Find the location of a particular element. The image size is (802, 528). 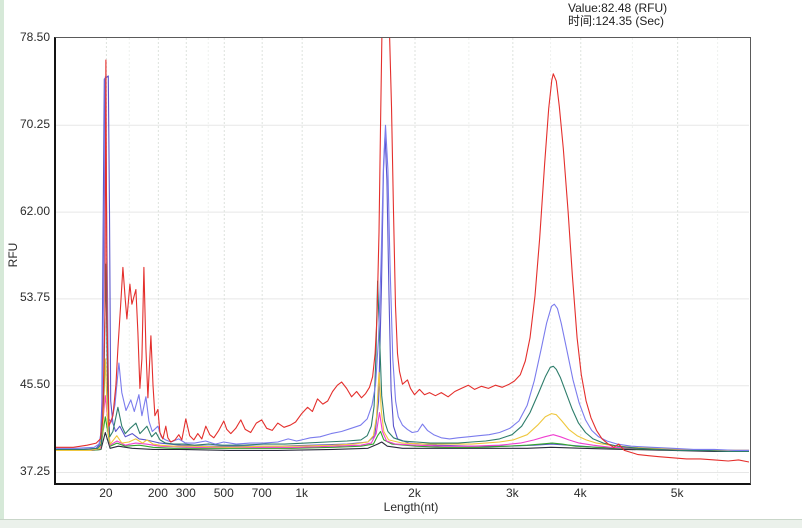

window-bottom-edge-strip is located at coordinates (401, 523).